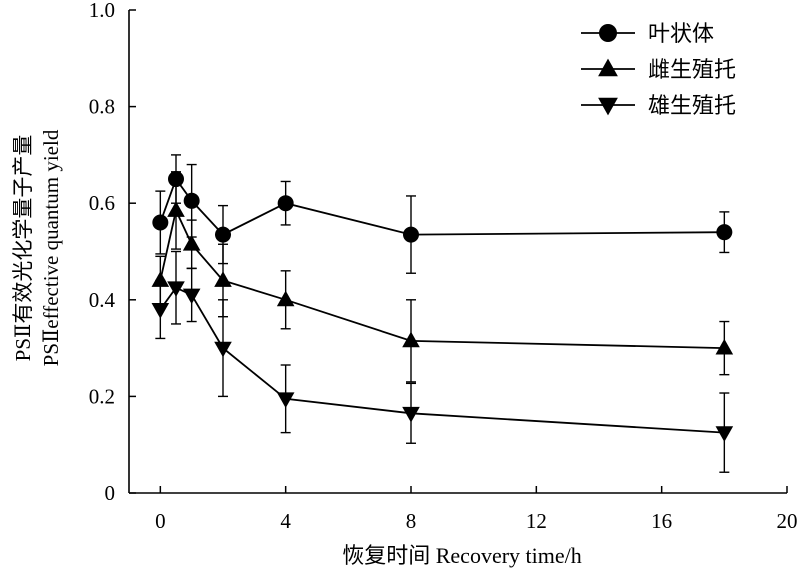 Image resolution: width=800 pixels, height=577 pixels. What do you see at coordinates (681, 33) in the screenshot?
I see `legend-label: 叶状体` at bounding box center [681, 33].